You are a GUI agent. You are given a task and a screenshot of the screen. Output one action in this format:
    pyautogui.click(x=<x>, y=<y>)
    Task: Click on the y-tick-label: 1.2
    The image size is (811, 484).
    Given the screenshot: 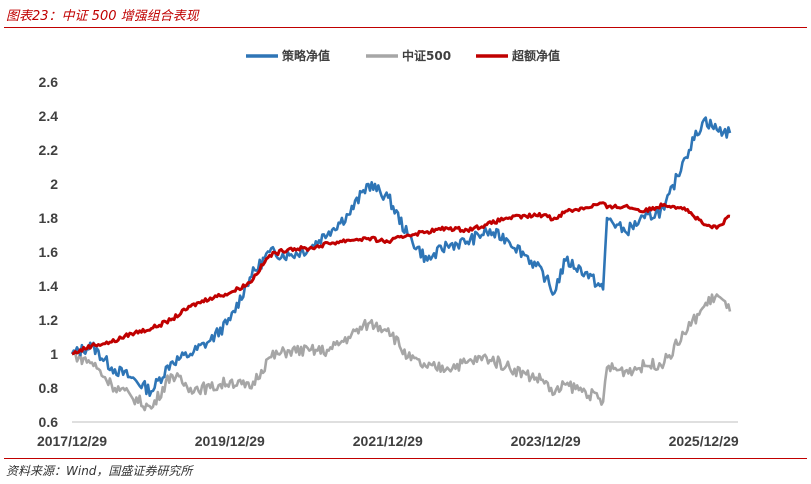 What is the action you would take?
    pyautogui.click(x=49, y=320)
    